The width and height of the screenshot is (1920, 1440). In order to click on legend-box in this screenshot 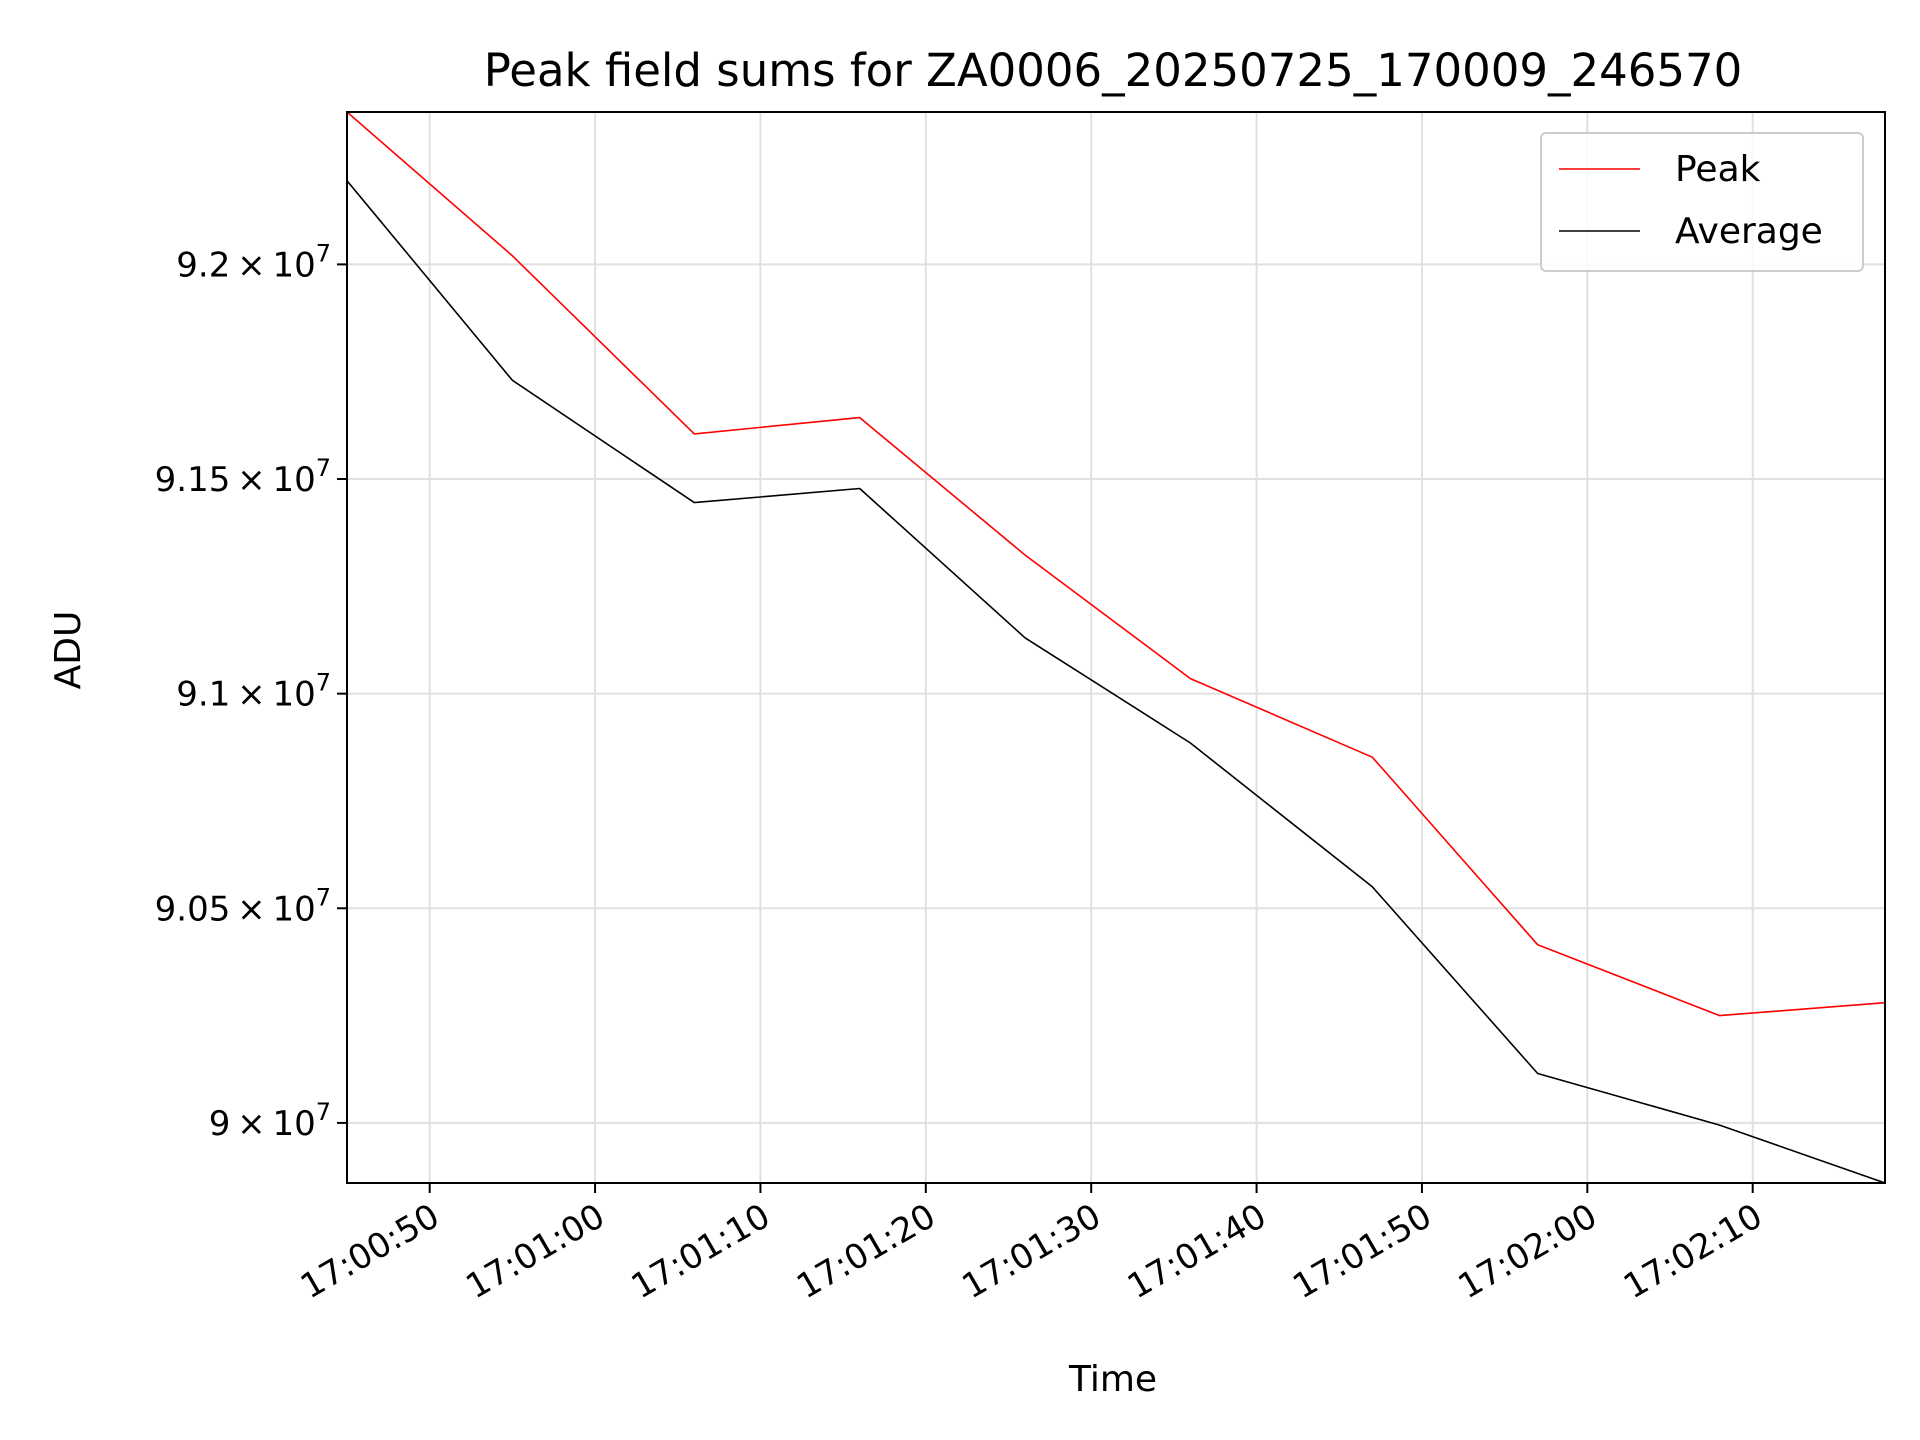, I will do `click(1702, 202)`.